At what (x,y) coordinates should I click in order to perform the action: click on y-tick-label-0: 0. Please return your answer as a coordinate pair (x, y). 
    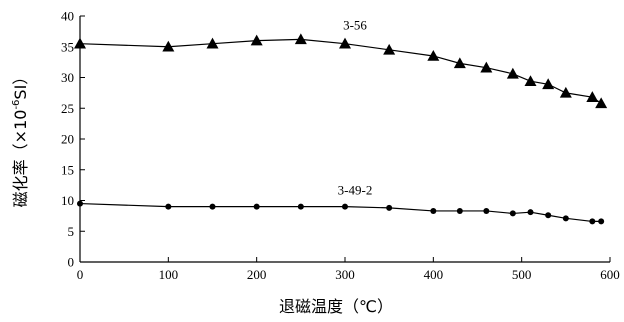
    Looking at the image, I should click on (71, 262).